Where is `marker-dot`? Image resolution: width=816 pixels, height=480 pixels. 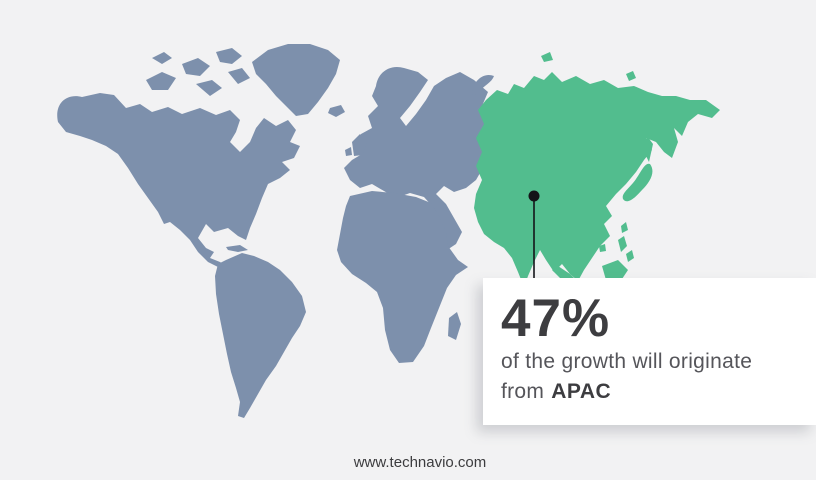
marker-dot is located at coordinates (534, 196).